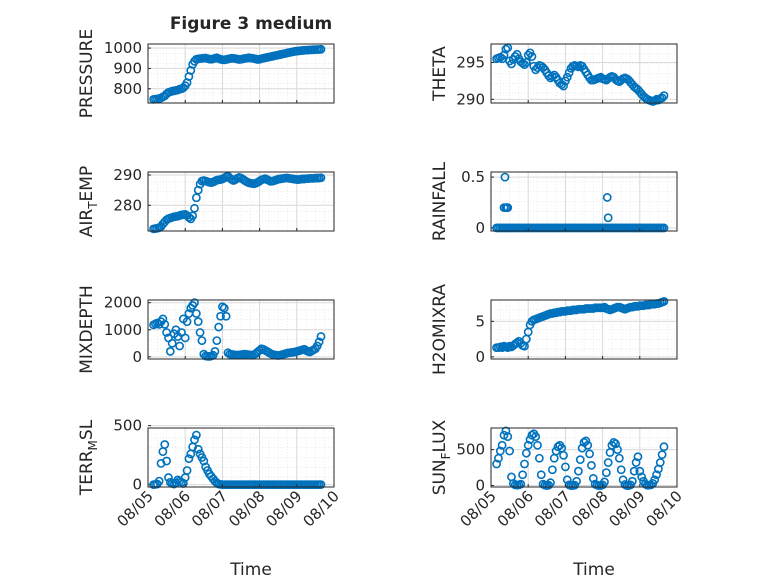 The image size is (778, 583). I want to click on subplot-air-temp: 280 290 AIRTEMP, so click(206, 201).